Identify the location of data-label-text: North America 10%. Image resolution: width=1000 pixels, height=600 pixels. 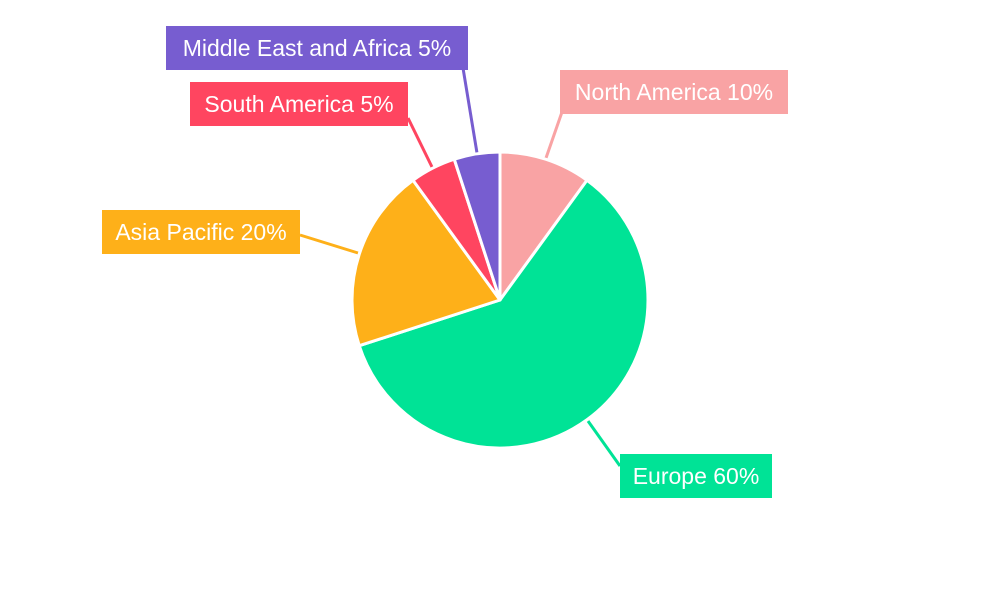
(674, 92).